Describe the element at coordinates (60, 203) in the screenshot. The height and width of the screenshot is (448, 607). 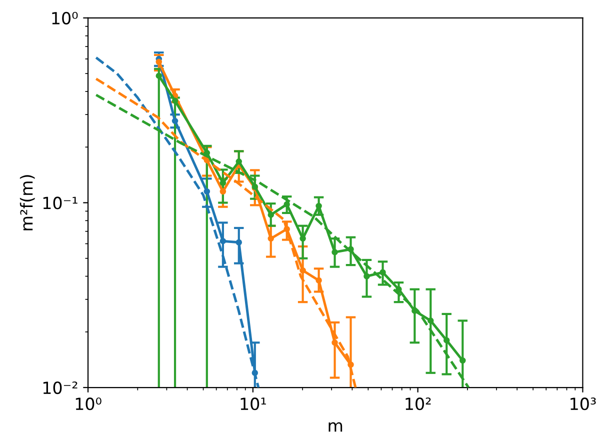
I see `y-tick-label: 10⁻¹` at that location.